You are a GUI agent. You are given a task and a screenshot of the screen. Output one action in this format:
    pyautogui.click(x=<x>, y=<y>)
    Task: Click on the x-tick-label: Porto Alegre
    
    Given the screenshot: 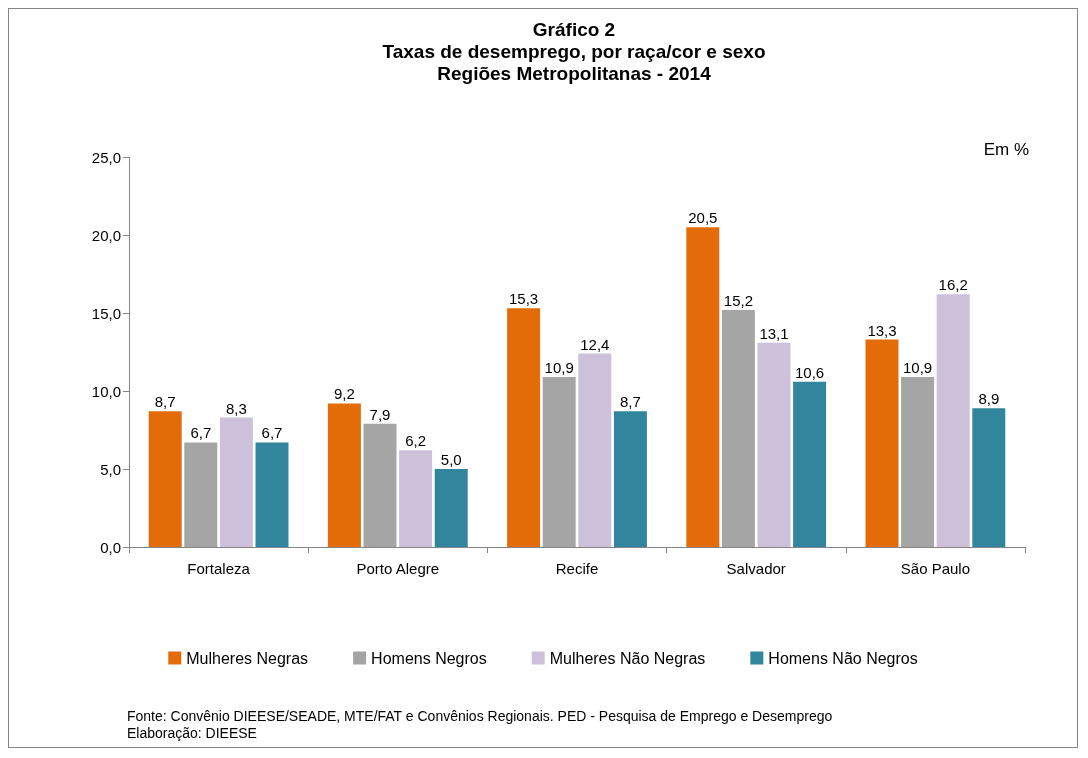 What is the action you would take?
    pyautogui.click(x=398, y=568)
    